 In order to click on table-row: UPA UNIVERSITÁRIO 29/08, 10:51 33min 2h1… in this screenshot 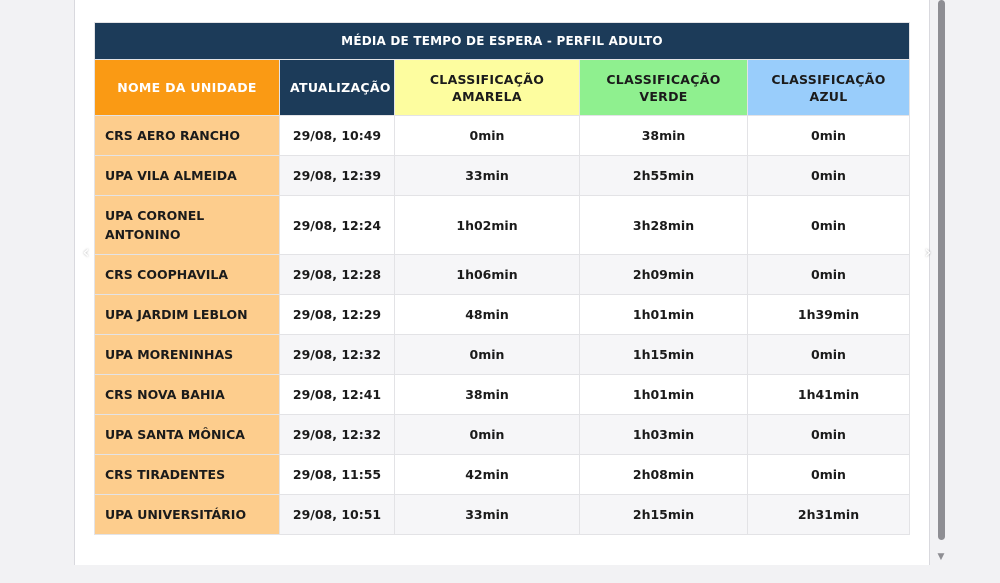, I will do `click(502, 514)`.